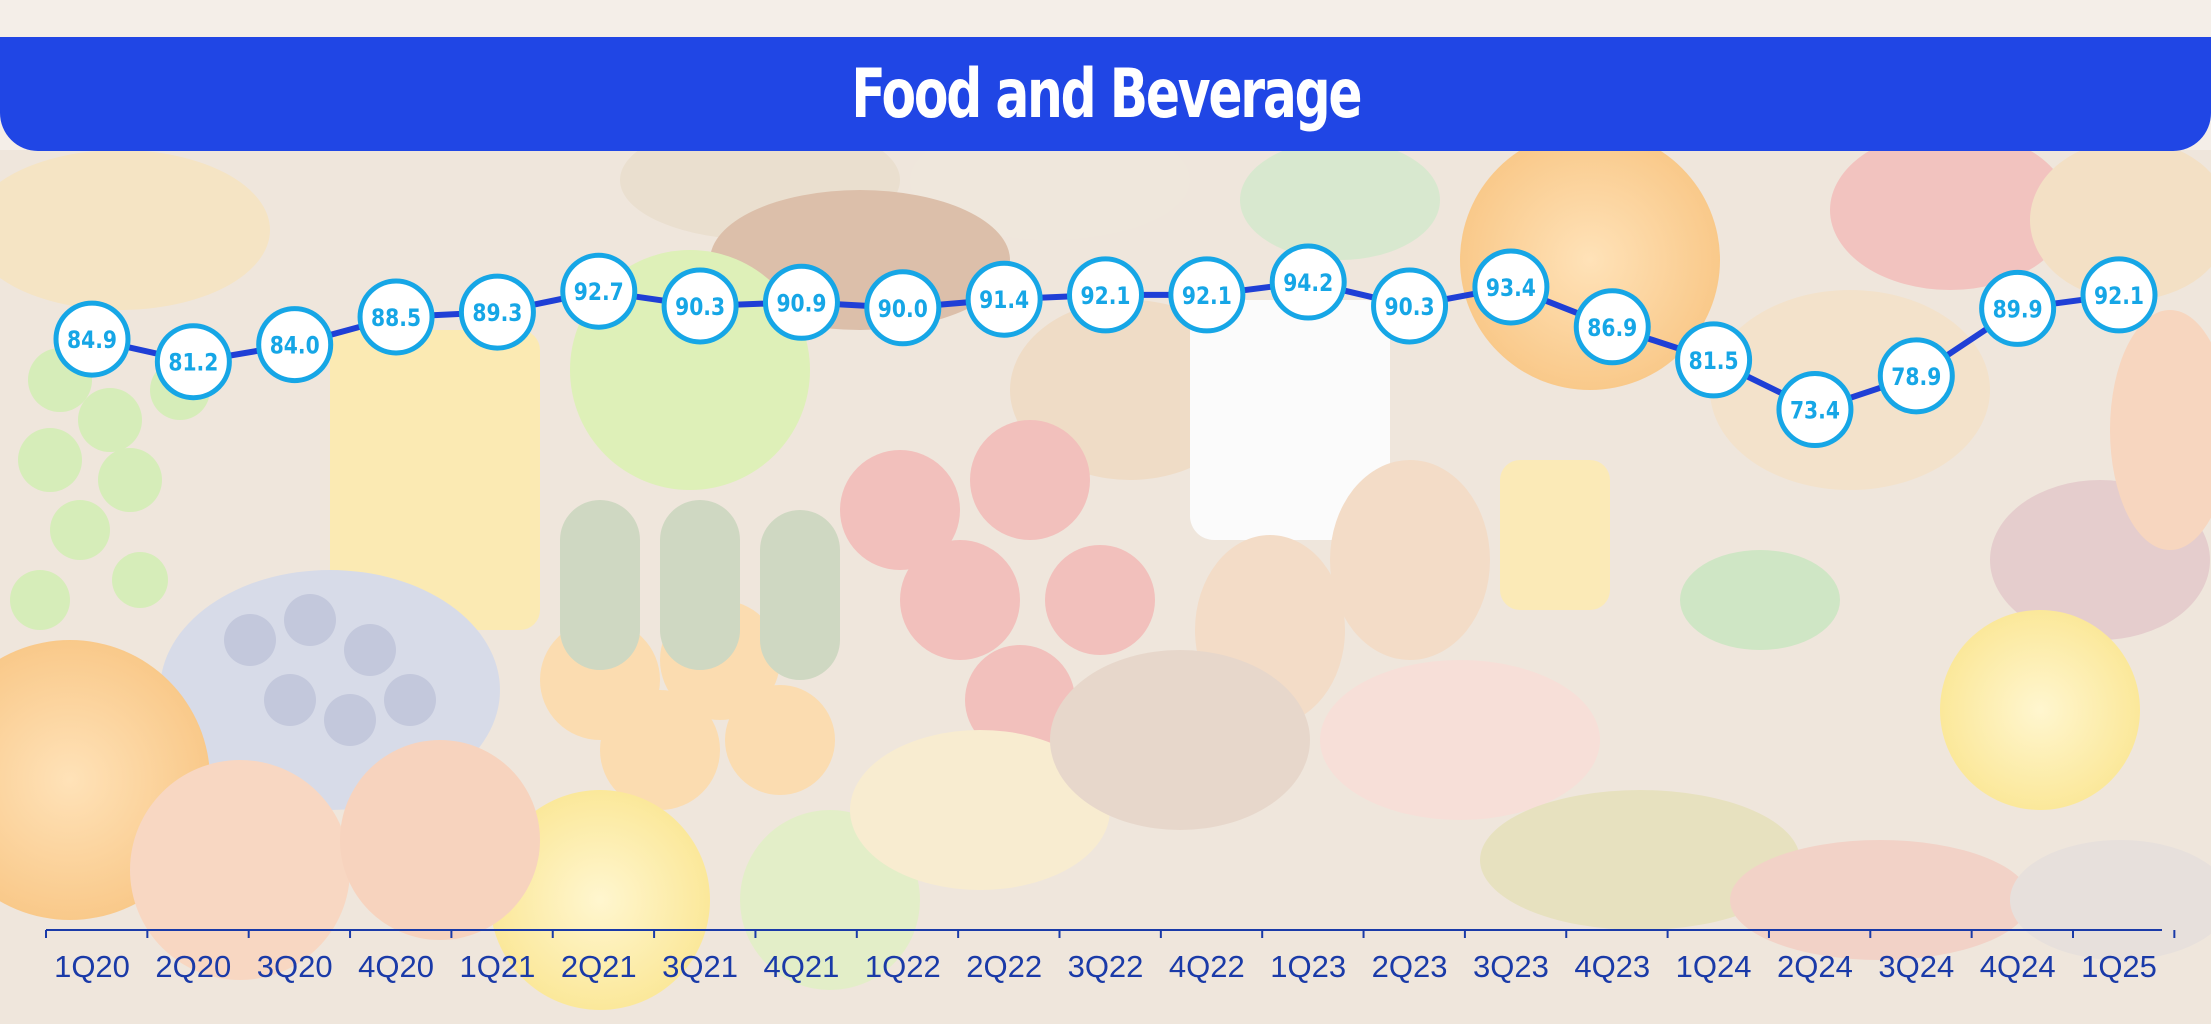  What do you see at coordinates (92, 966) in the screenshot?
I see `x-tick-label: 1Q20` at bounding box center [92, 966].